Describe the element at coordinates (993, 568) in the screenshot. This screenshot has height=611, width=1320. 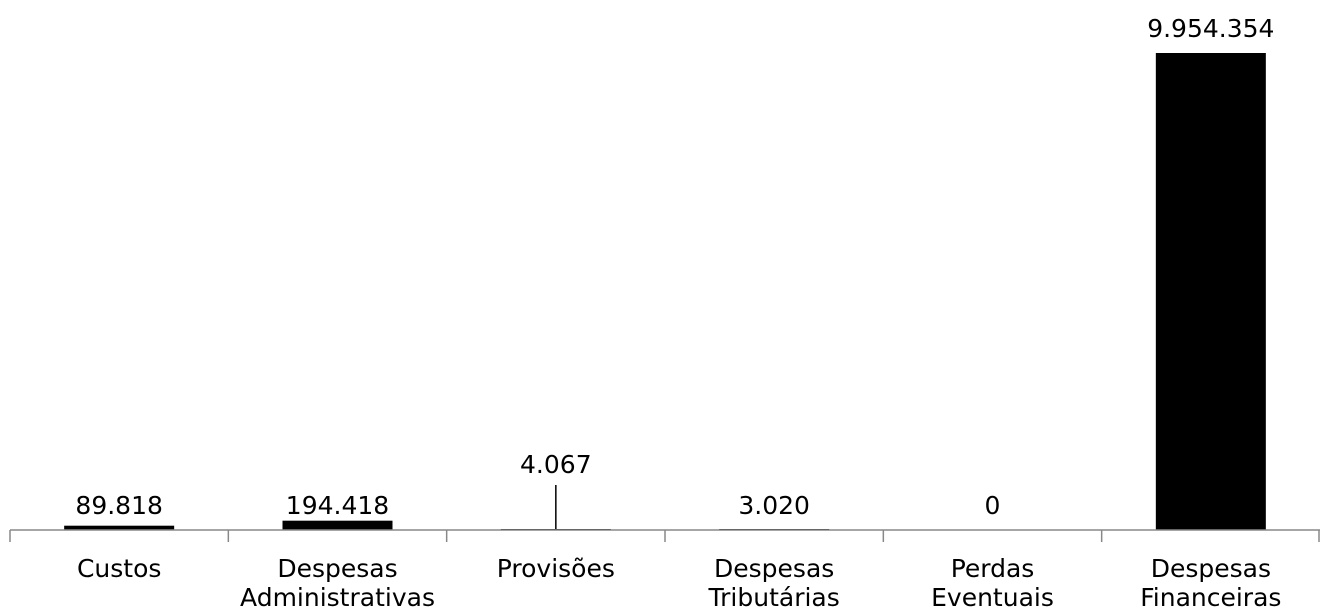
I see `category-label: Perdas` at that location.